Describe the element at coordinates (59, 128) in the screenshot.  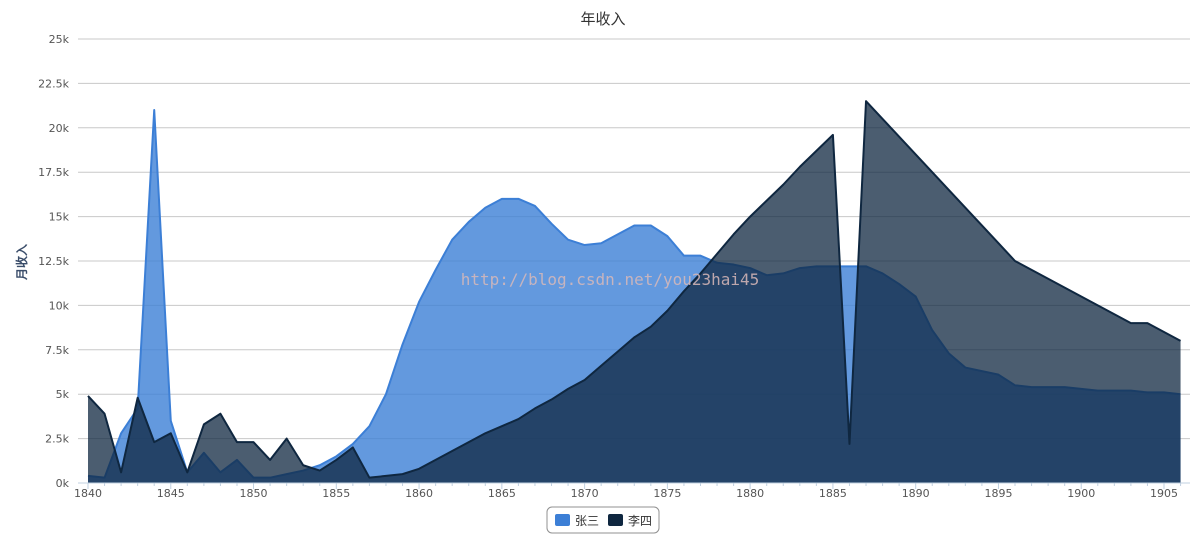
I see `y-tick-label: 20k` at that location.